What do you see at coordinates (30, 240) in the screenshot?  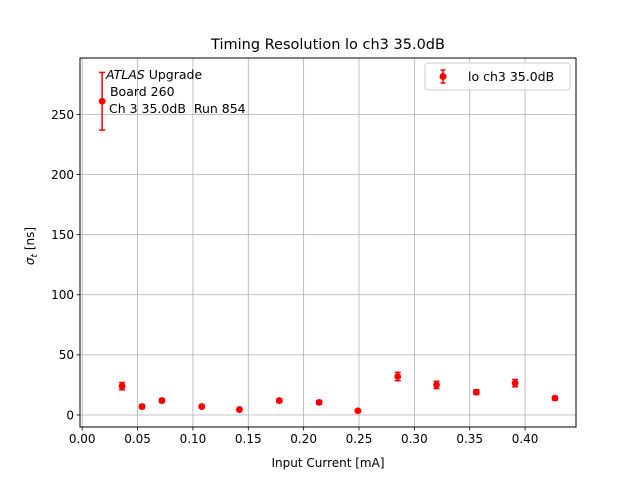 I see `y-axis-label-unit: [ns]` at bounding box center [30, 240].